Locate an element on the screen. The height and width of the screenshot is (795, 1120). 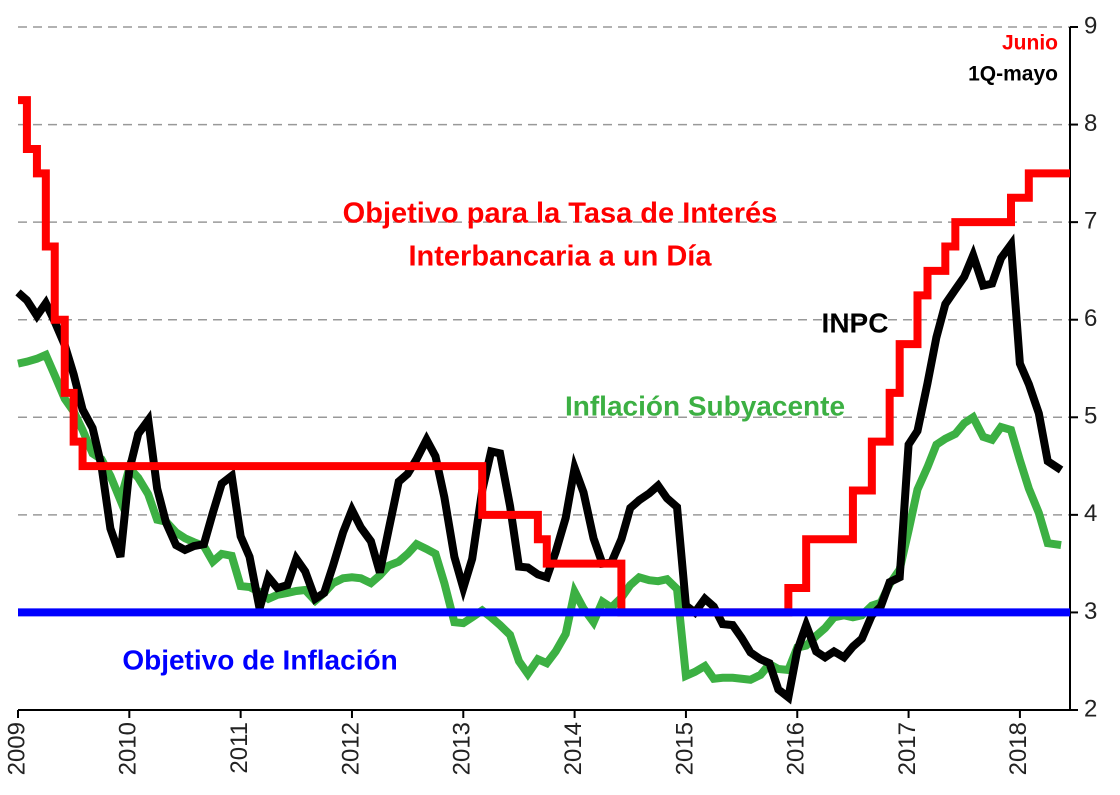
y-tick-label: 8 is located at coordinates (1090, 123).